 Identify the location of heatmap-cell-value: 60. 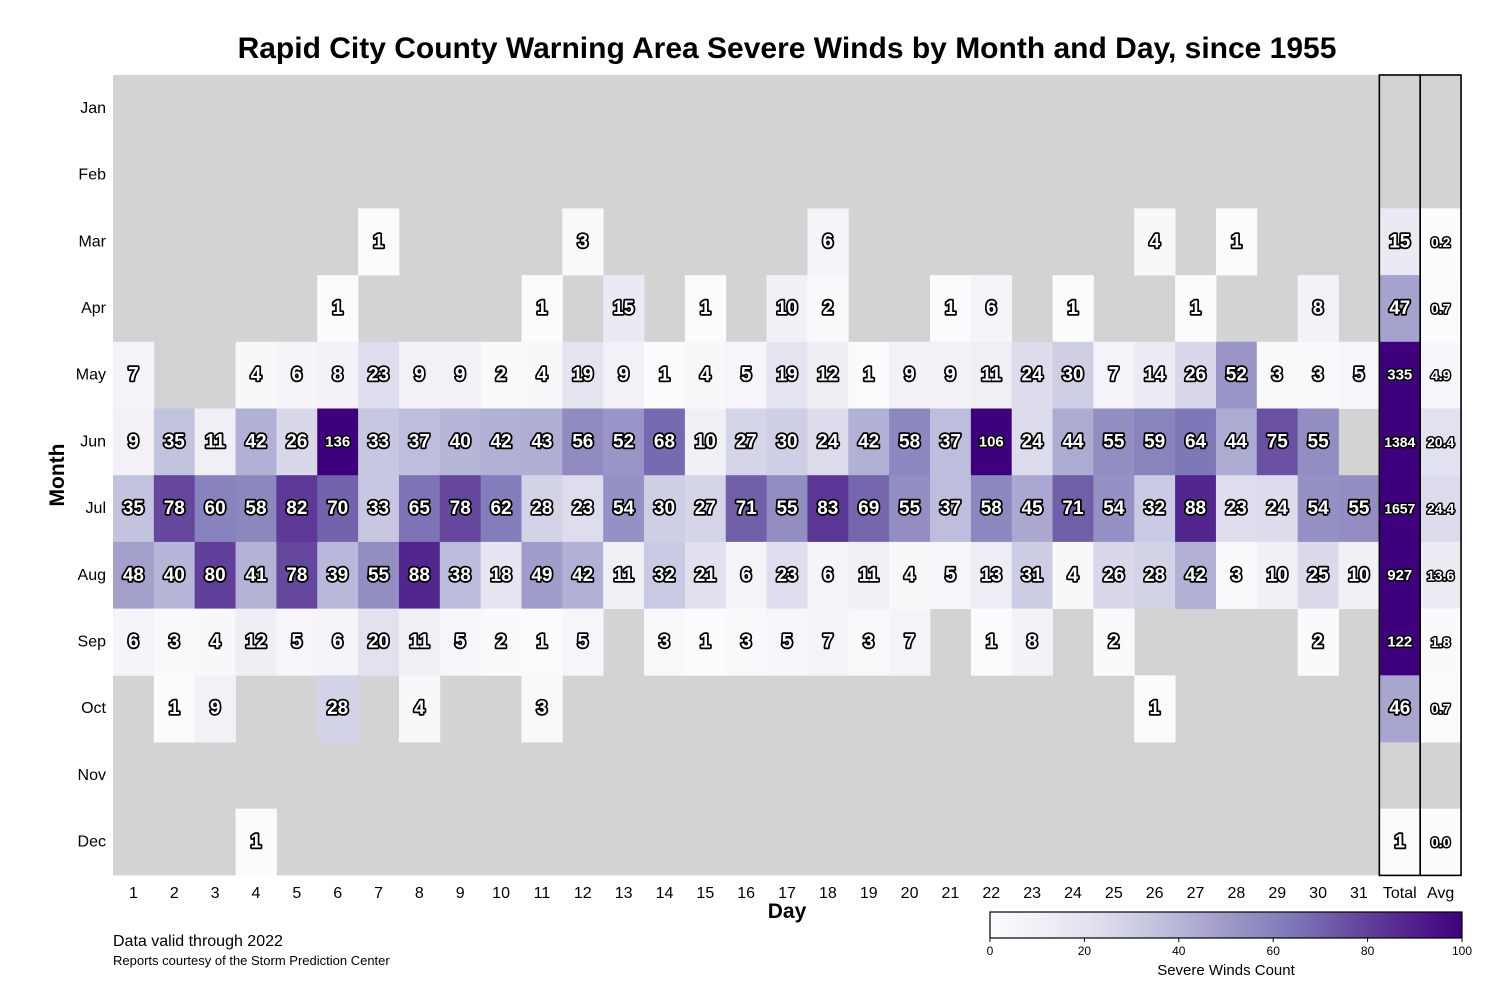
(215, 508).